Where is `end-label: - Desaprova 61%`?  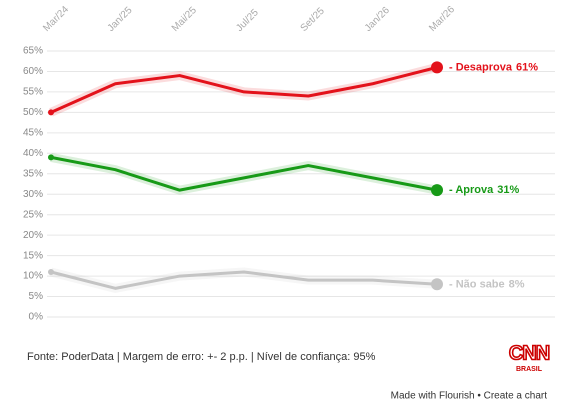
end-label: - Desaprova 61% is located at coordinates (493, 67).